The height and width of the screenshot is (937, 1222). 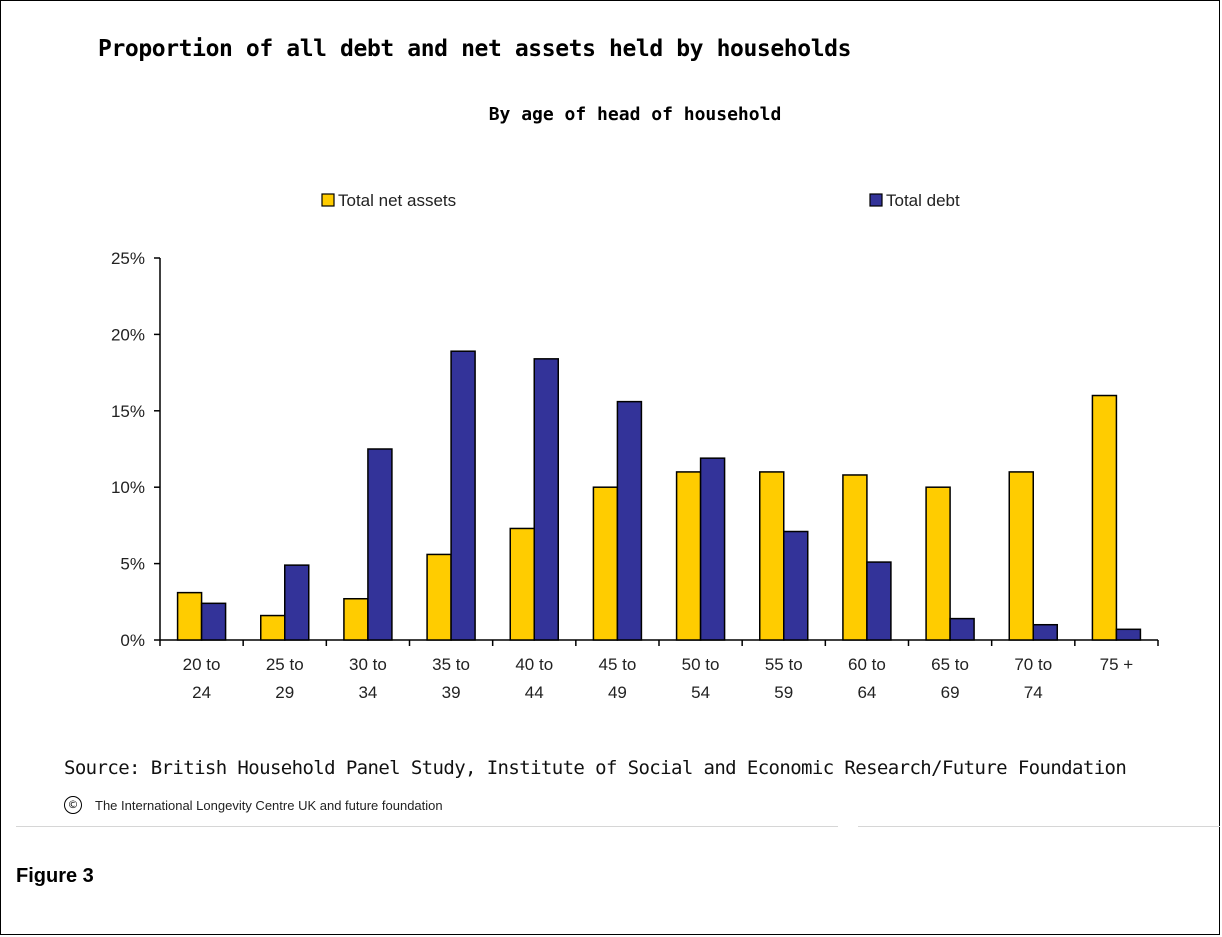 I want to click on x-category-label: 50 to, so click(x=701, y=664).